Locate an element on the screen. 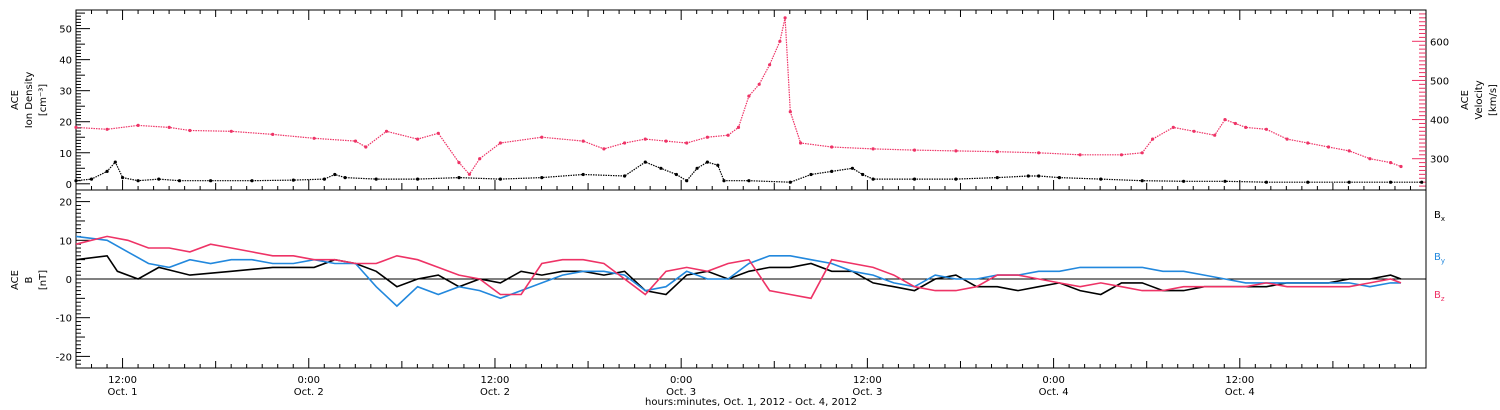 The image size is (1500, 410). velocity-axis-label-line2: Velocity is located at coordinates (1479, 99).